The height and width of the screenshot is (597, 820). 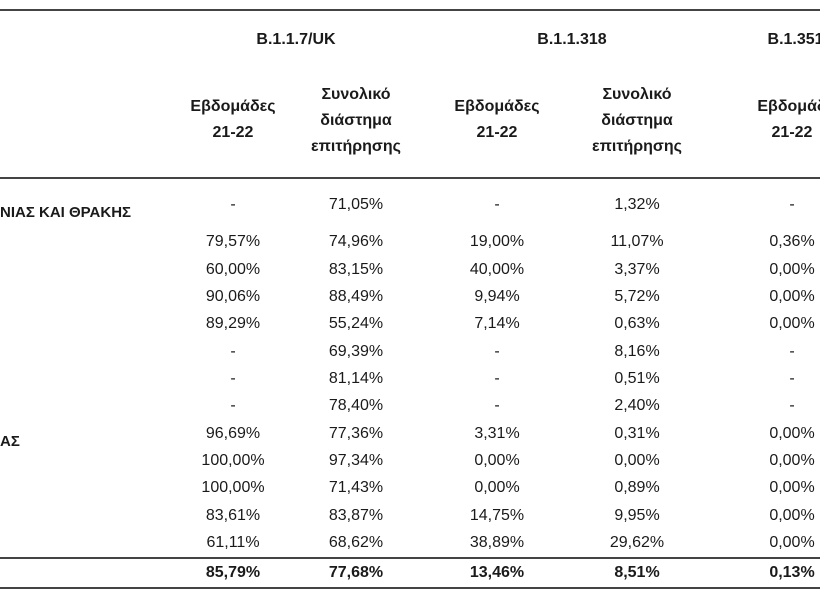 What do you see at coordinates (233, 241) in the screenshot?
I see `cell: 79,57%` at bounding box center [233, 241].